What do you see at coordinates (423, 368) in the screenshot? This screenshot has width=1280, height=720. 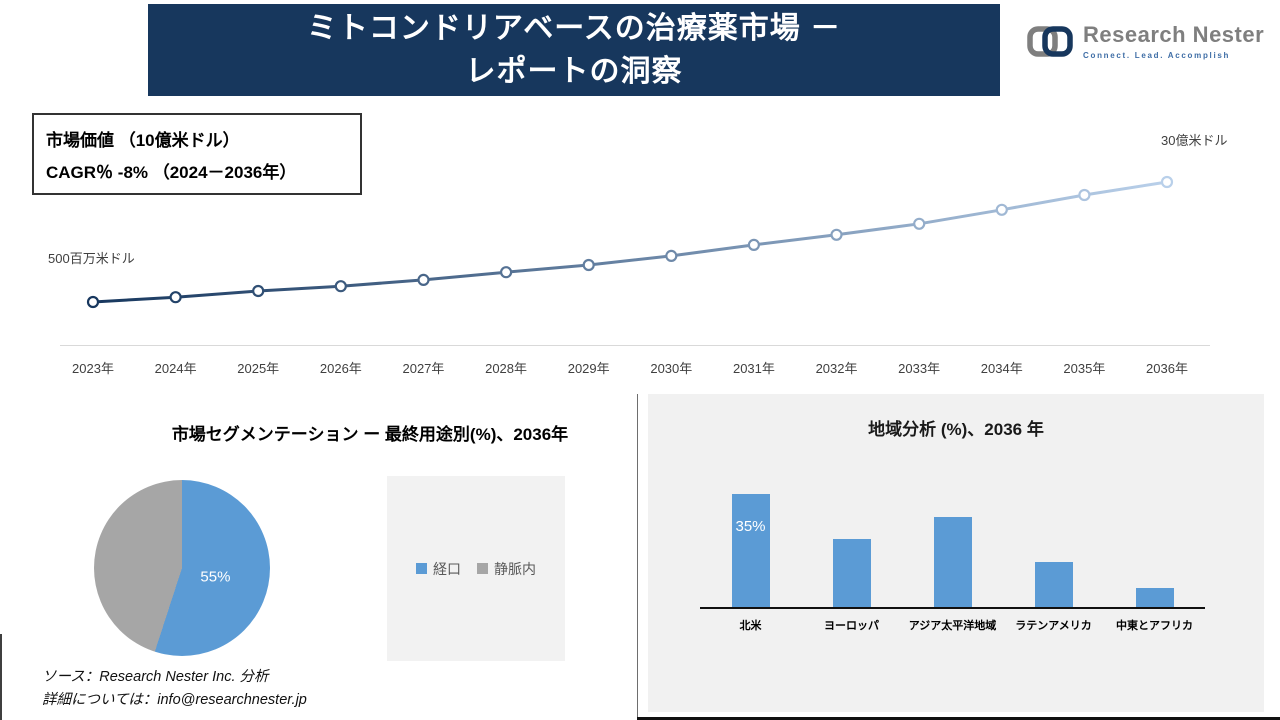 I see `x-axis-label: 2027年` at bounding box center [423, 368].